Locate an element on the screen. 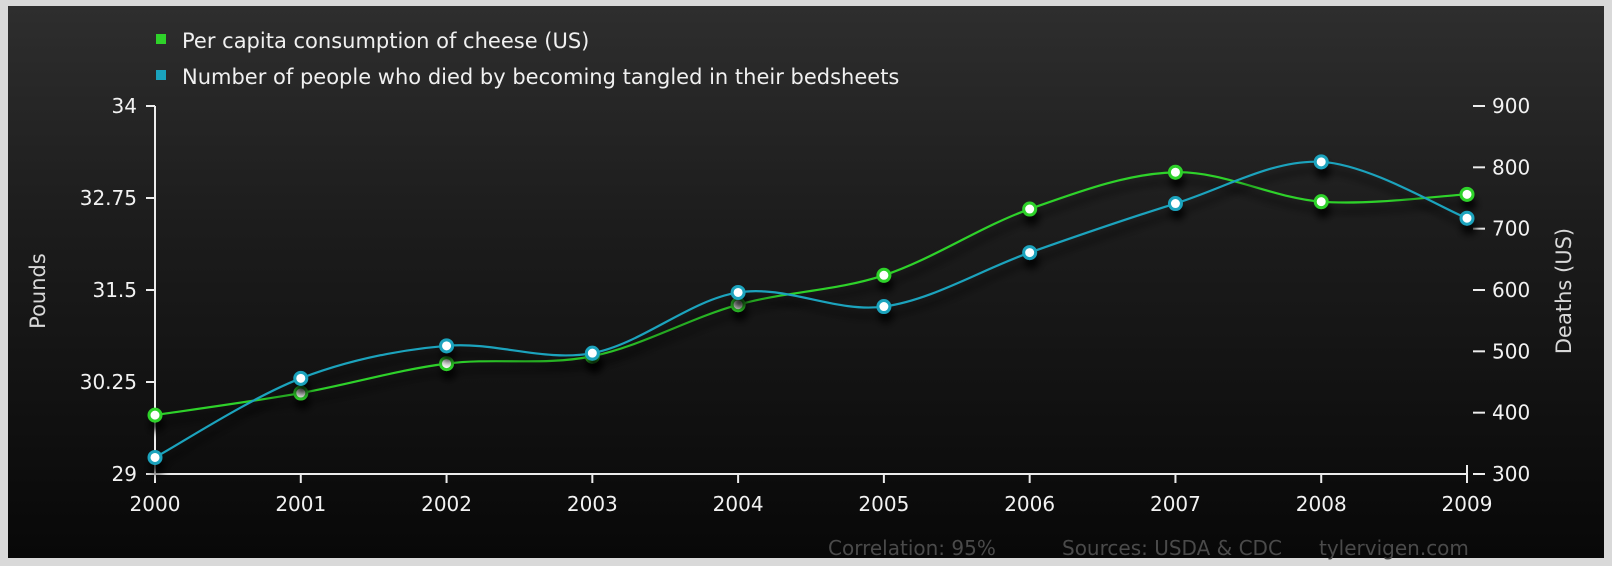  footer-correlation: Correlation: 95% is located at coordinates (912, 548).